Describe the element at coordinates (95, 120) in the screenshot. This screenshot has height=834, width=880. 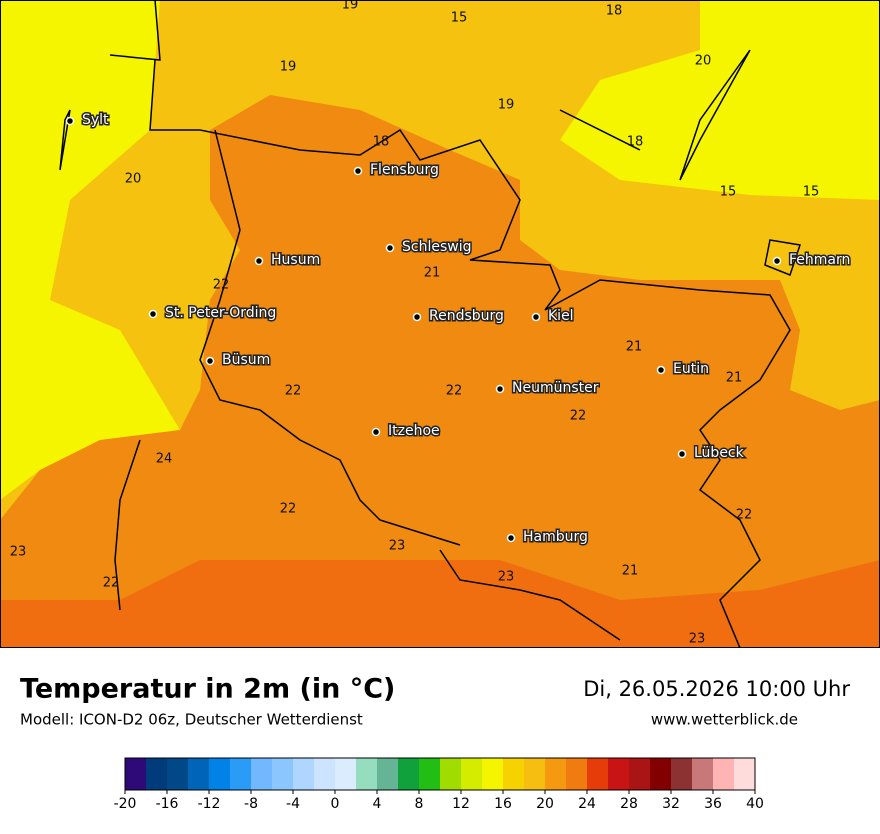
I see `city-label: Sylt` at that location.